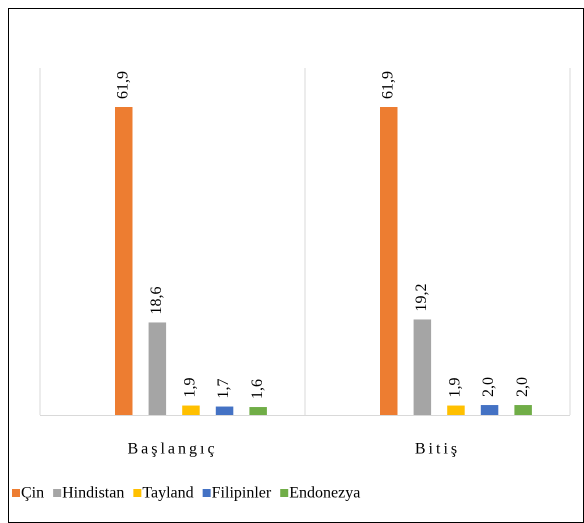  I want to click on data-label: 1,6, so click(257, 389).